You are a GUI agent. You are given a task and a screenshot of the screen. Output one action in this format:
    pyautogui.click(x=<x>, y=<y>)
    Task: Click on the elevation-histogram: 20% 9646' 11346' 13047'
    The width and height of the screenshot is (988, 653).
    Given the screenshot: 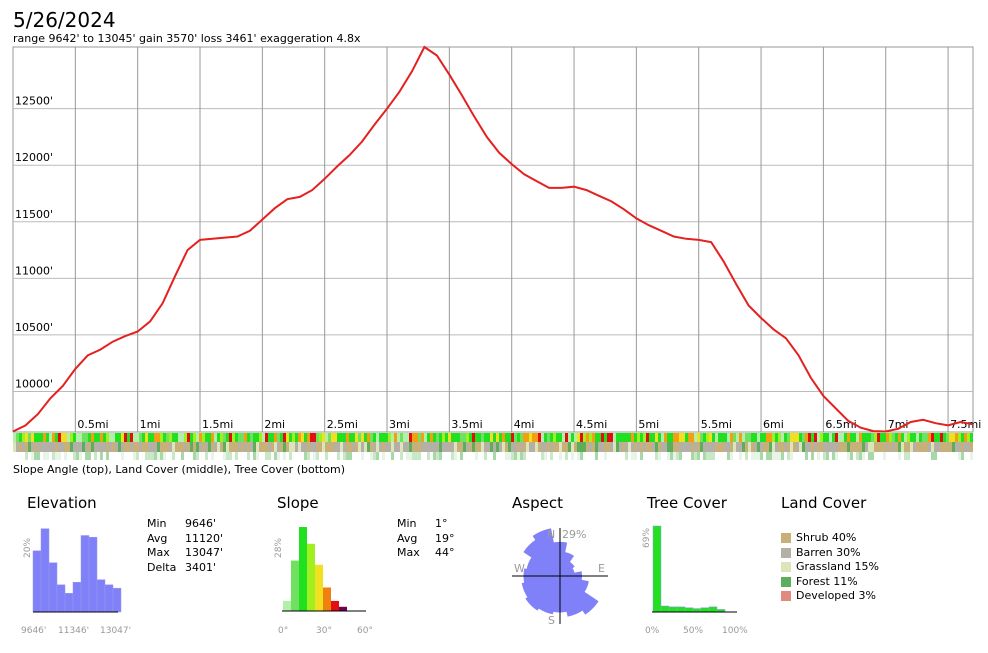 What is the action you would take?
    pyautogui.click(x=76, y=582)
    